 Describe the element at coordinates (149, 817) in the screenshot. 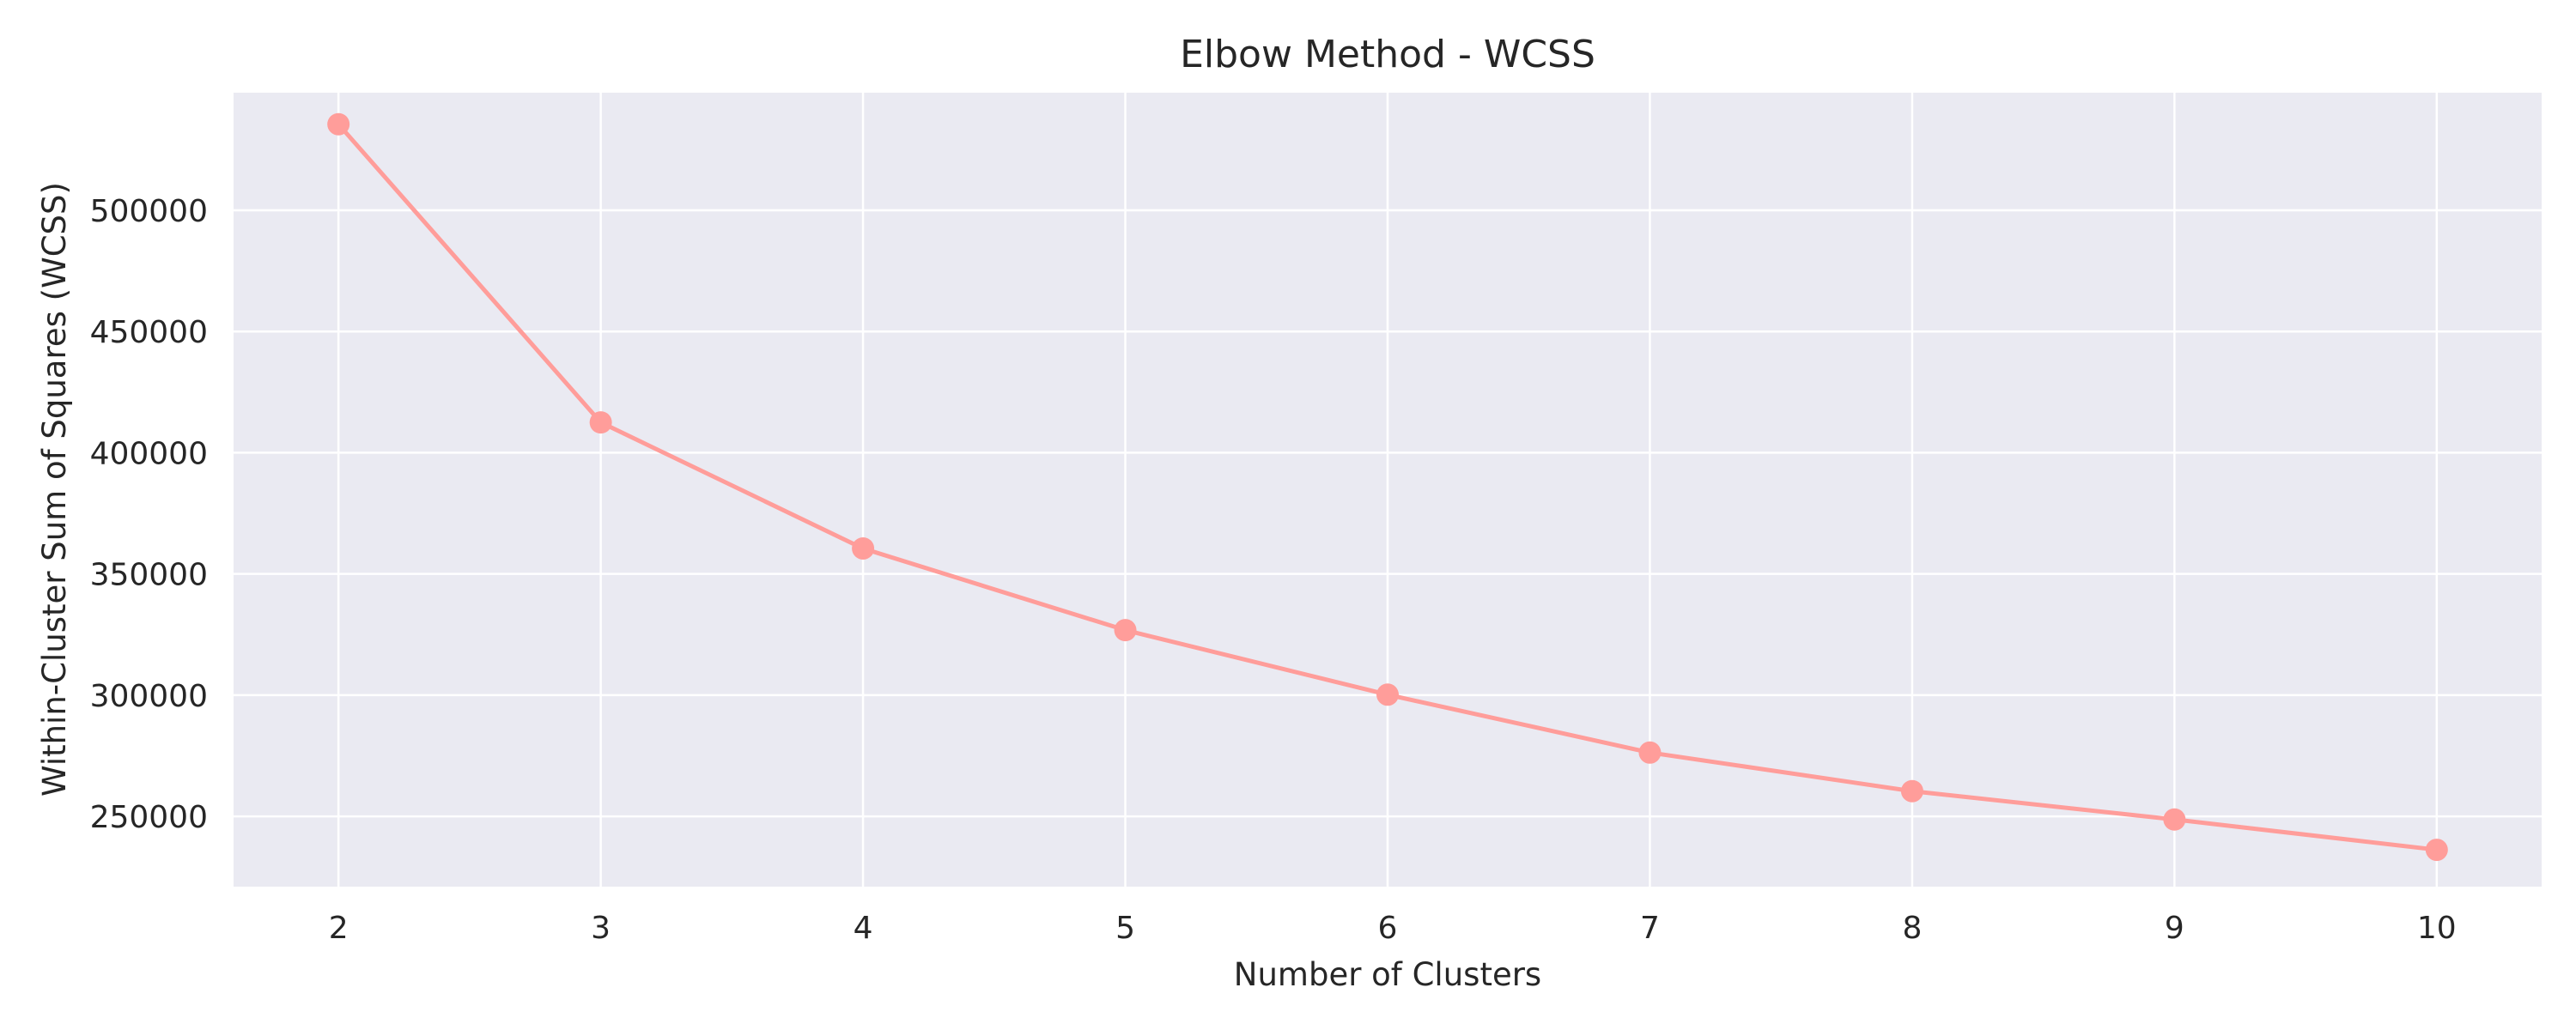

I see `y-tick-label: 250000` at that location.